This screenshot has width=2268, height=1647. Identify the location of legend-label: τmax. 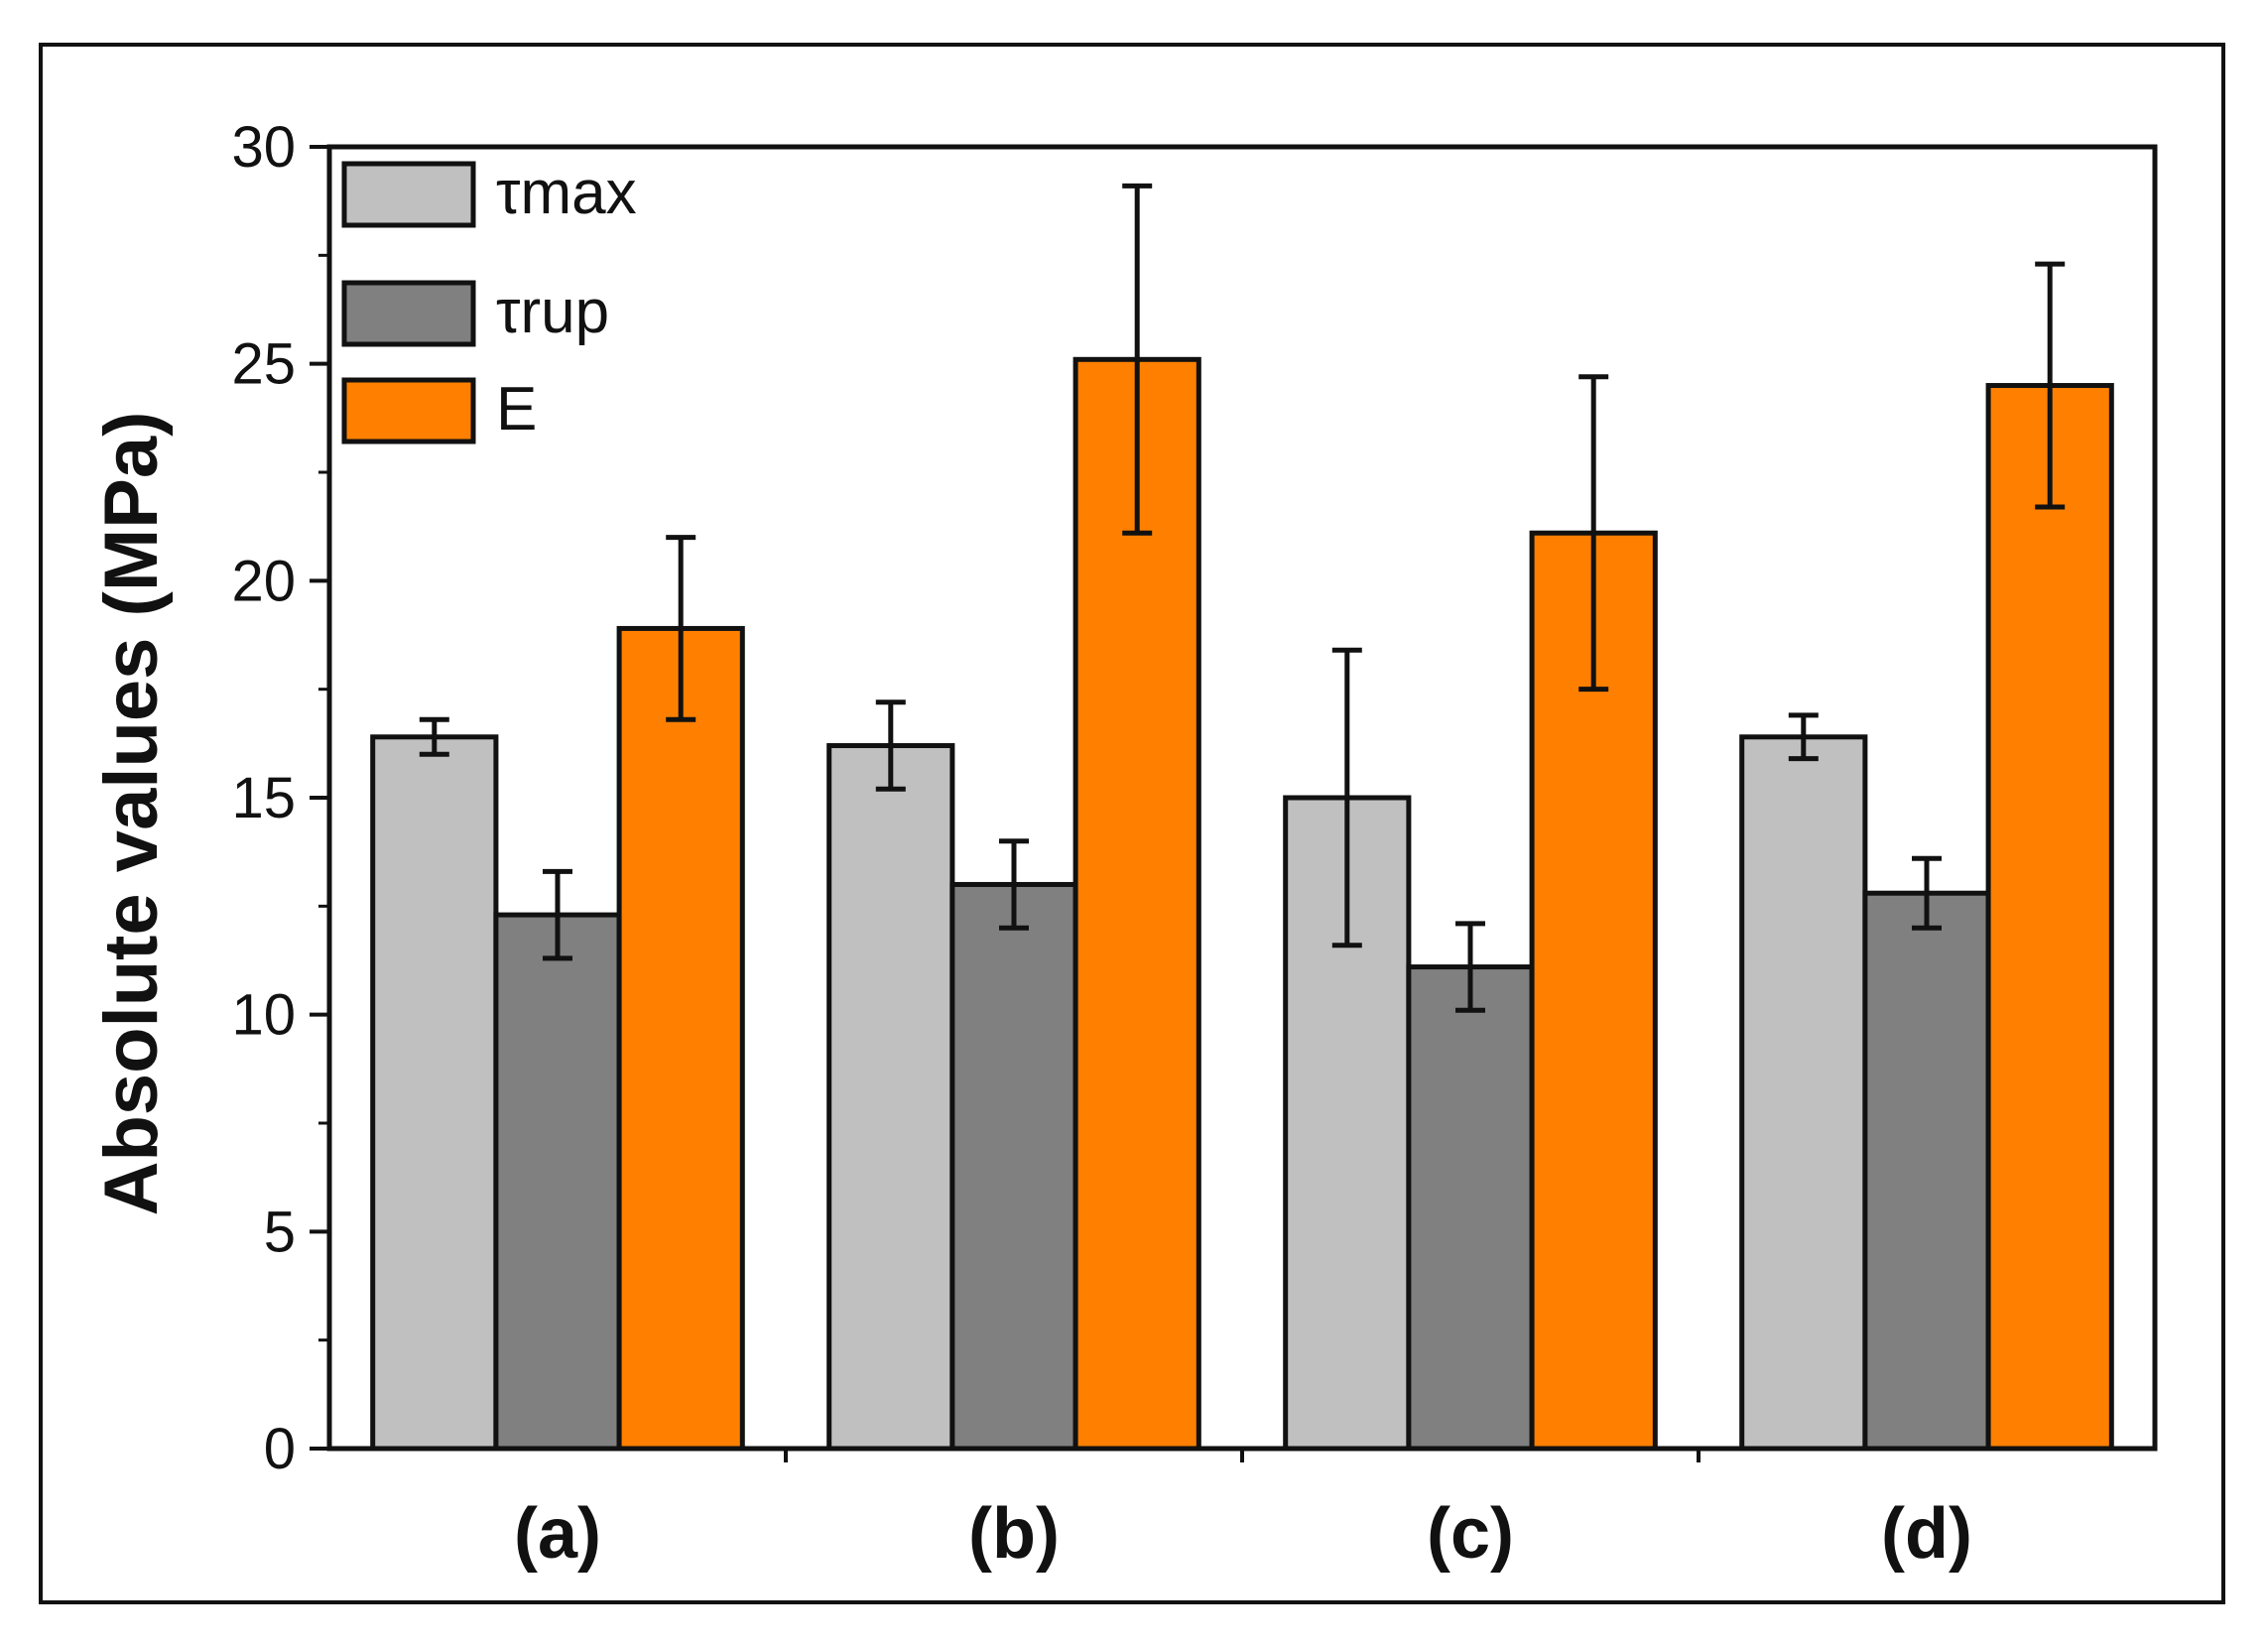
(566, 193).